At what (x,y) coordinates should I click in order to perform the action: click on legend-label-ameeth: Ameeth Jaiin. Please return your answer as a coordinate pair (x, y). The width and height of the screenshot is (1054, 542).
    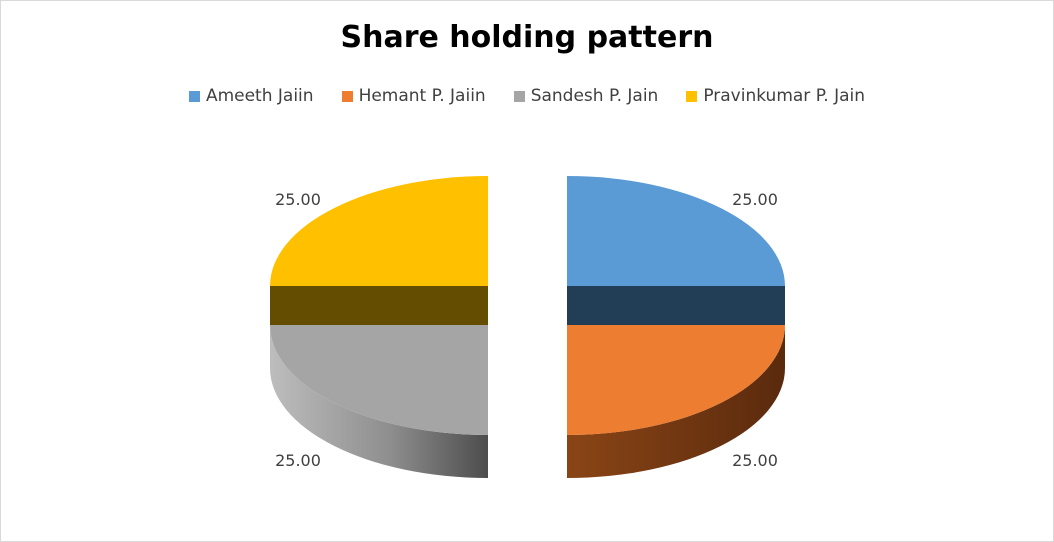
    Looking at the image, I should click on (259, 96).